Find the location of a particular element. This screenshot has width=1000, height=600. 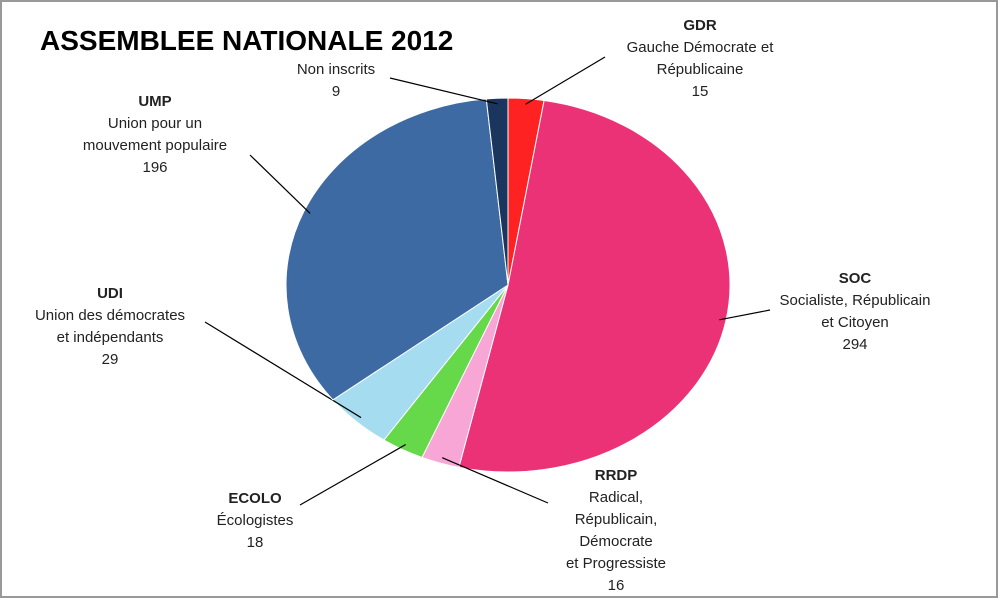

category-label: SOC is located at coordinates (855, 278).